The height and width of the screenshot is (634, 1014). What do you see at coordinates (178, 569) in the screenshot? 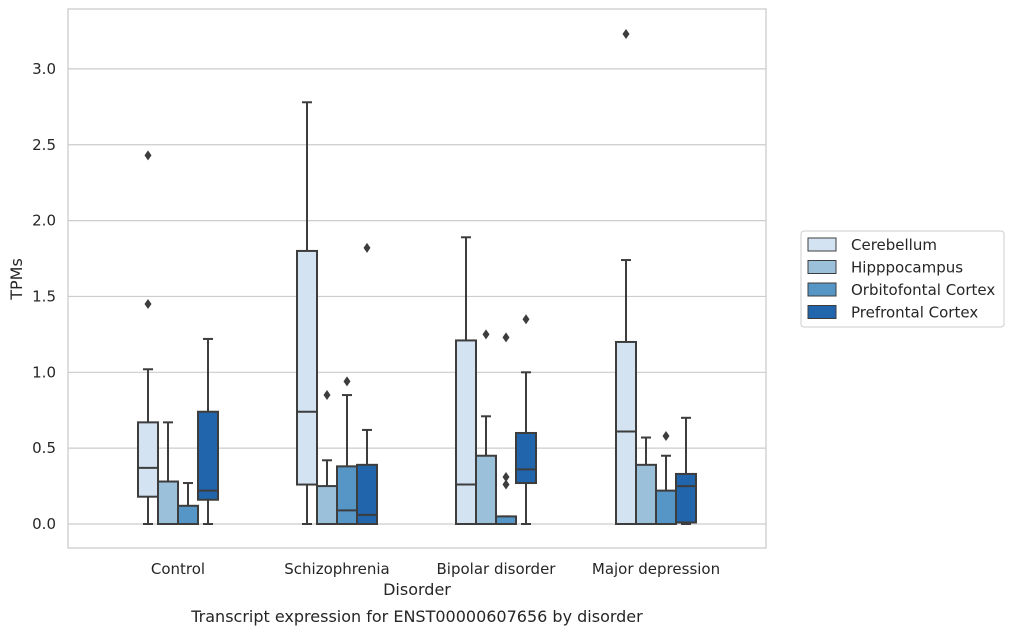
I see `x-tick-label: Control` at bounding box center [178, 569].